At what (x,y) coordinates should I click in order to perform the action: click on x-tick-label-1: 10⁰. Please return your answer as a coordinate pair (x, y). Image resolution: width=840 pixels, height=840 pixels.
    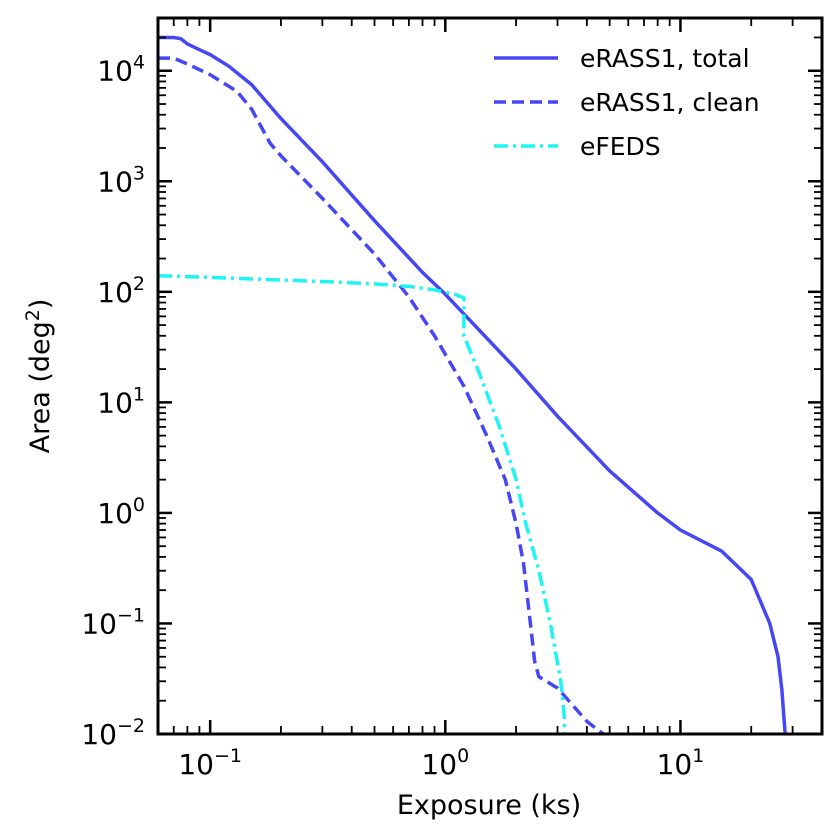
    Looking at the image, I should click on (445, 763).